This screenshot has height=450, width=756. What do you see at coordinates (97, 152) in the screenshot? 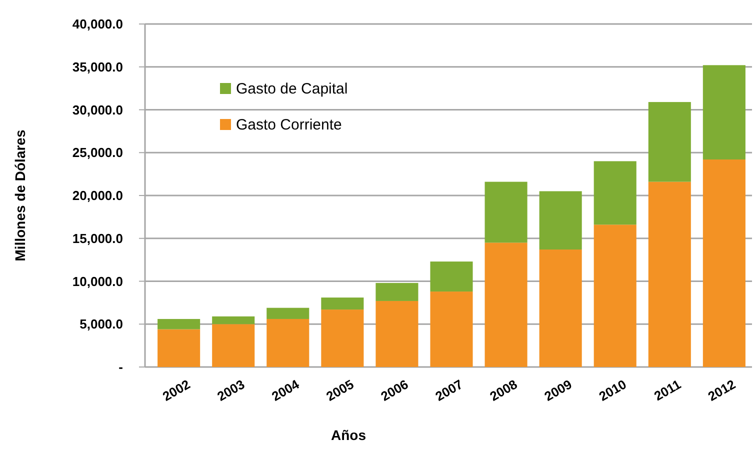
I see `y-tick-label: 25,000.0` at bounding box center [97, 152].